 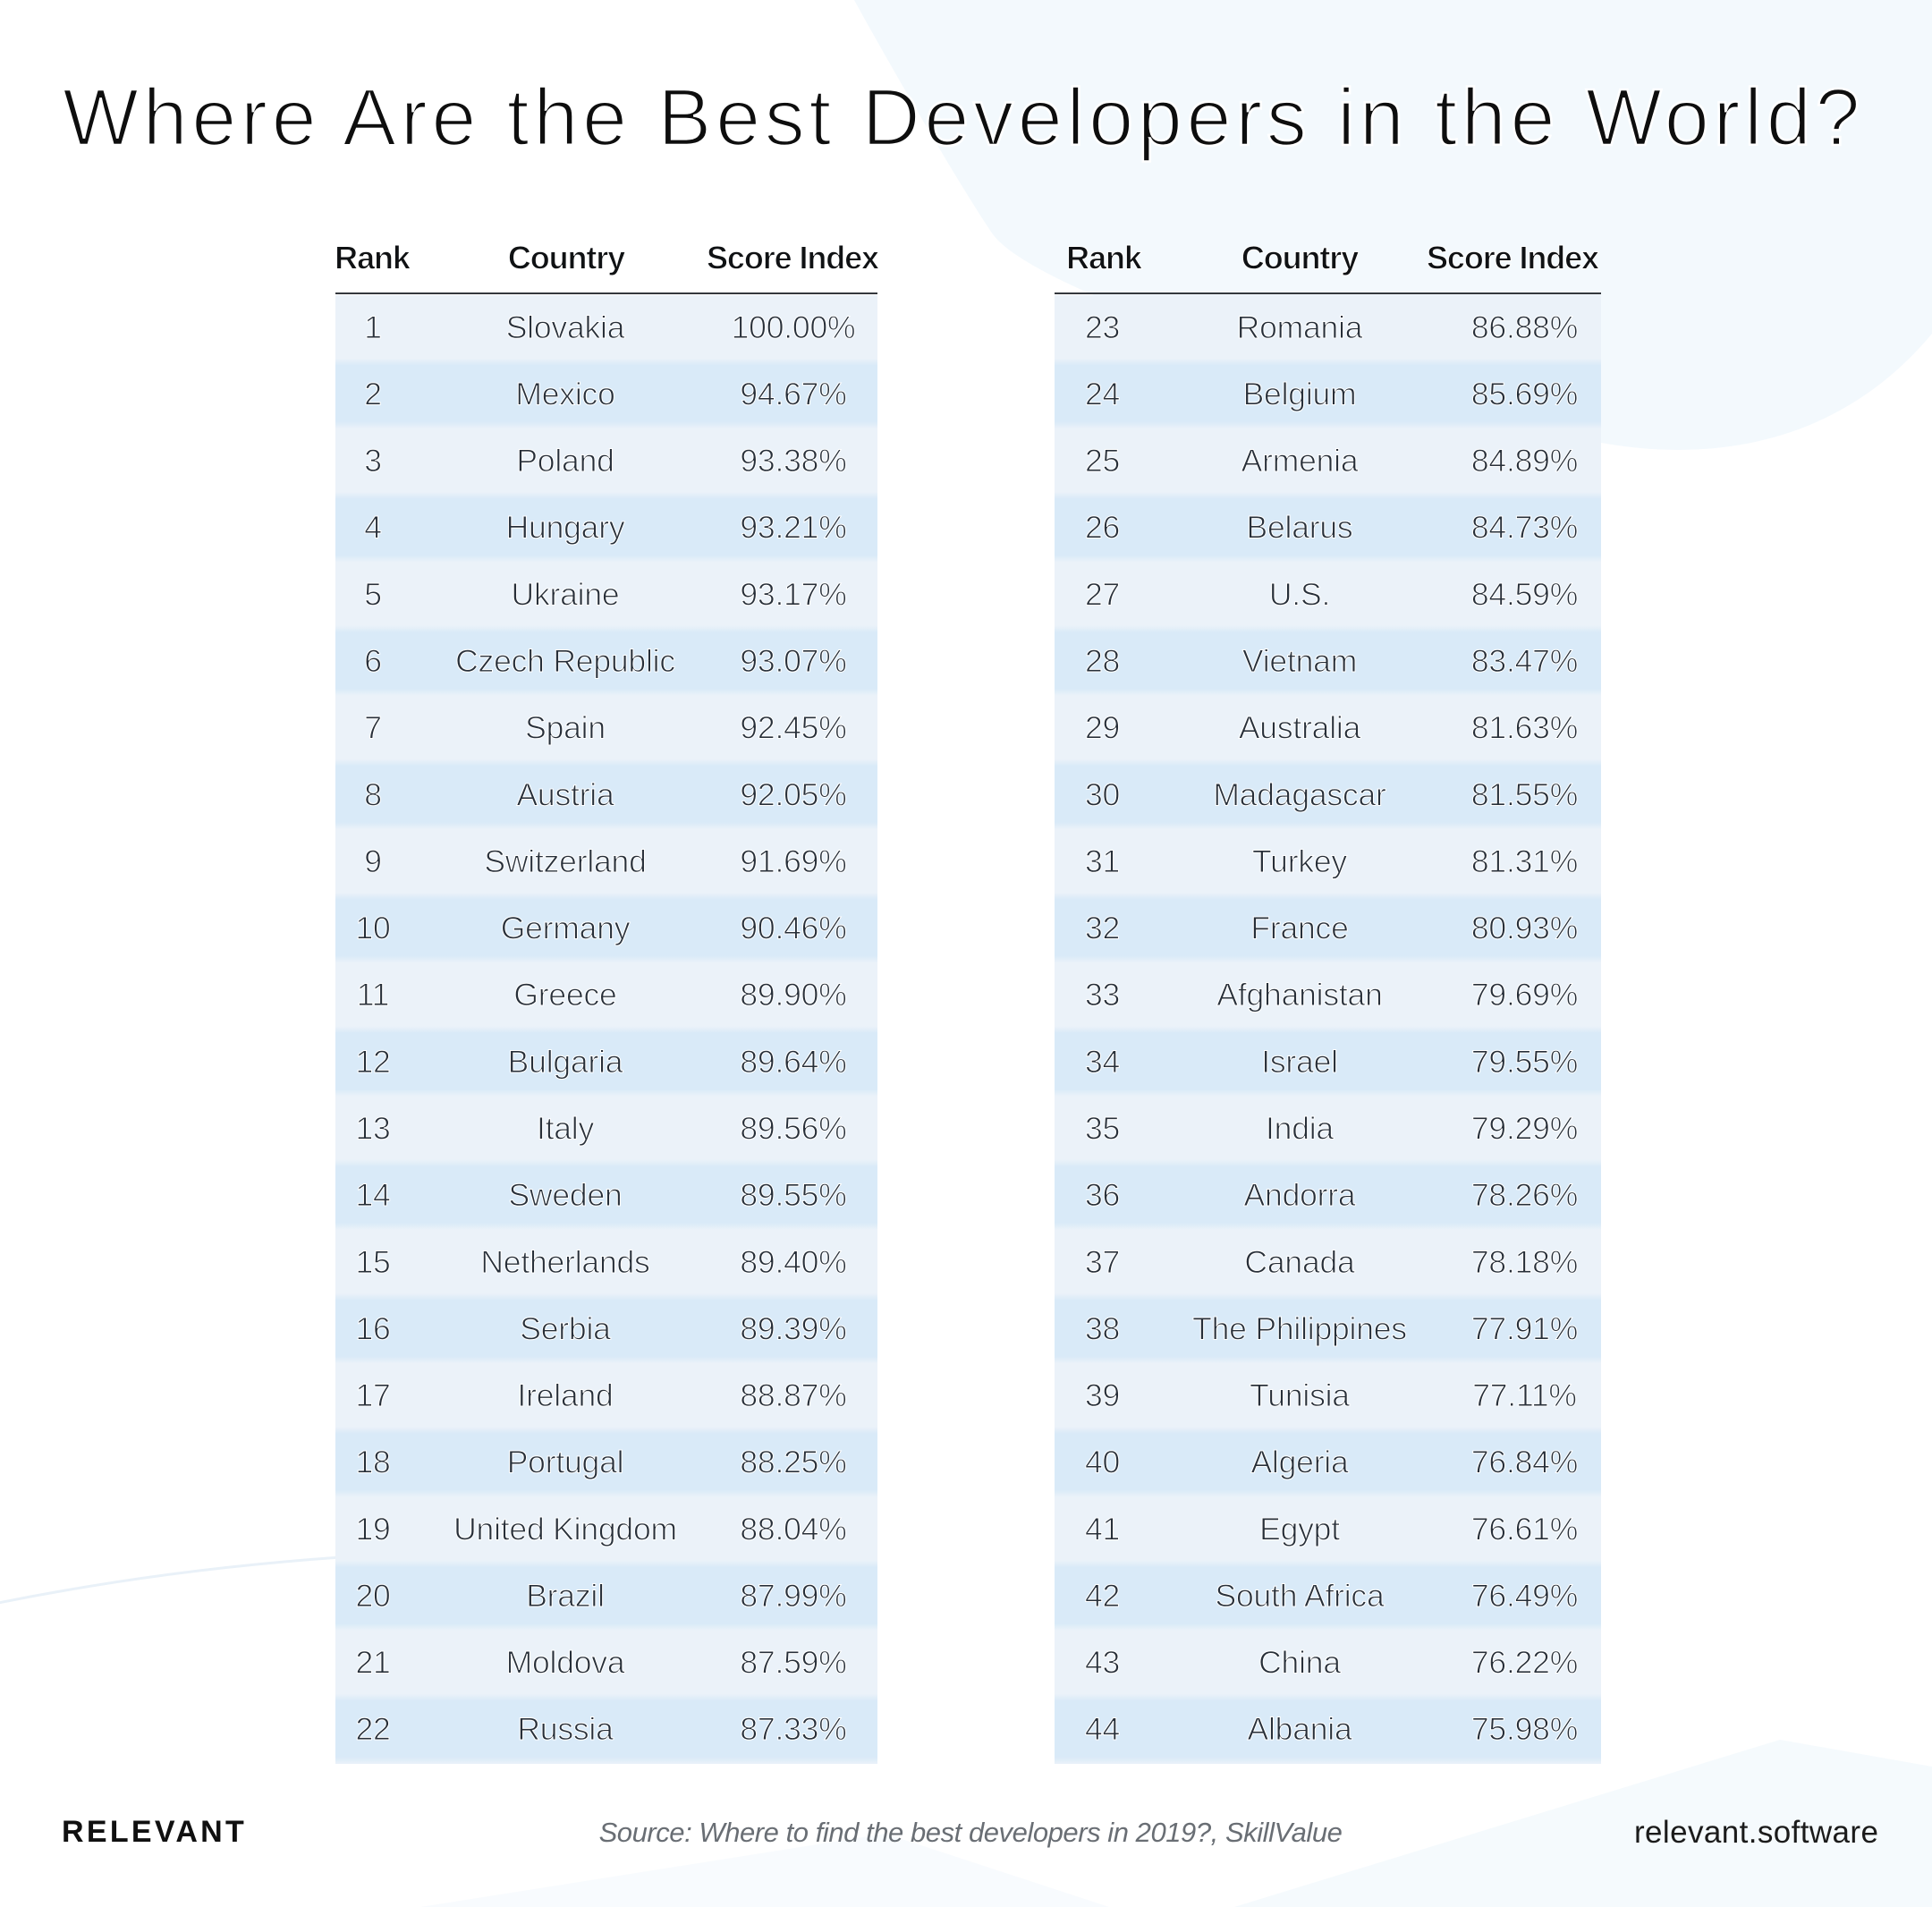 I want to click on svg-text: Vietnam, so click(x=1299, y=661).